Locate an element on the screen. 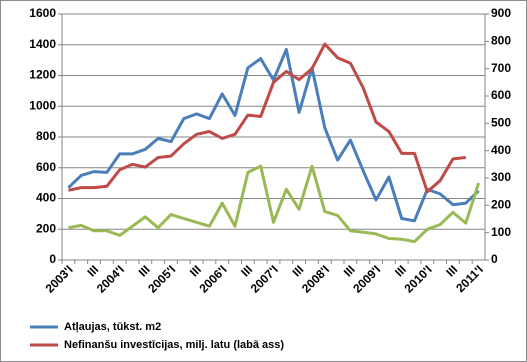 This screenshot has width=527, height=362. y-tick-label: 400 is located at coordinates (46, 198).